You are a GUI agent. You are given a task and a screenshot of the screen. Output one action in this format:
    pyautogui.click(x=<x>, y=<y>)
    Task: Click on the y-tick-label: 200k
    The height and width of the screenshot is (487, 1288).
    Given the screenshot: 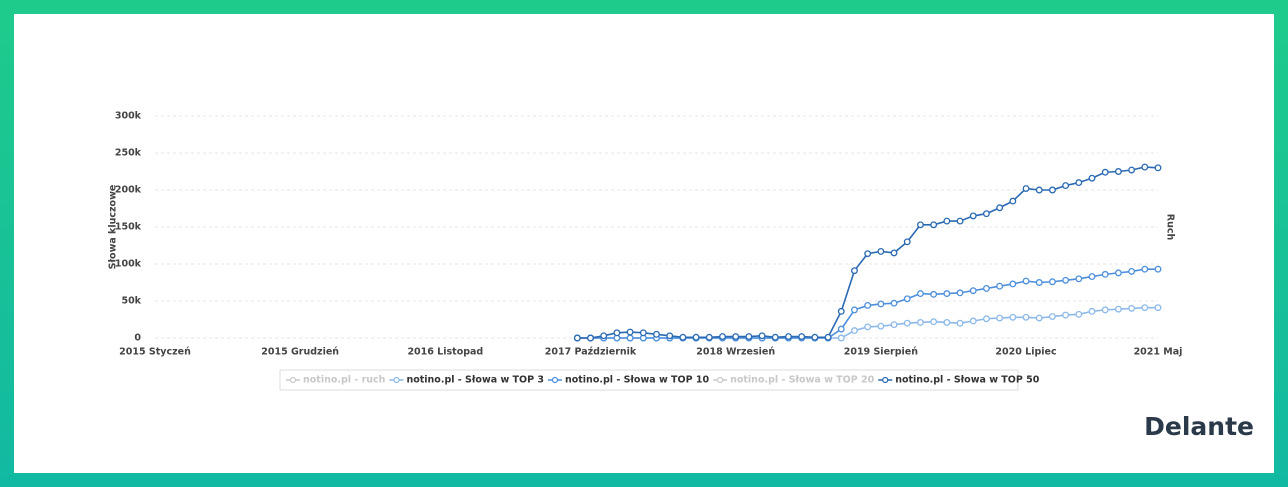 What is the action you would take?
    pyautogui.click(x=128, y=190)
    